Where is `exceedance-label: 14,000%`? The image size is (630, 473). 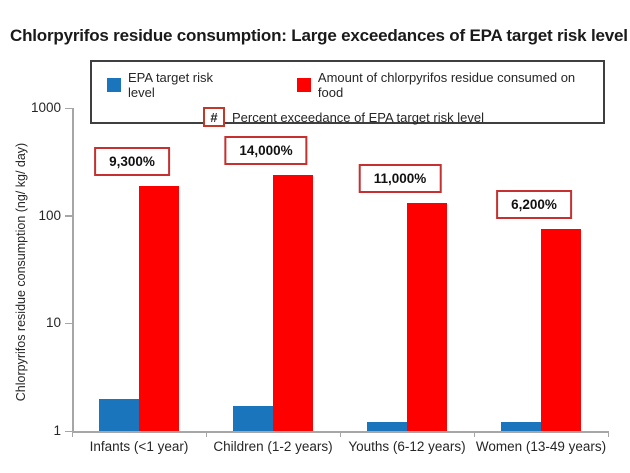
exceedance-label: 14,000% is located at coordinates (266, 150).